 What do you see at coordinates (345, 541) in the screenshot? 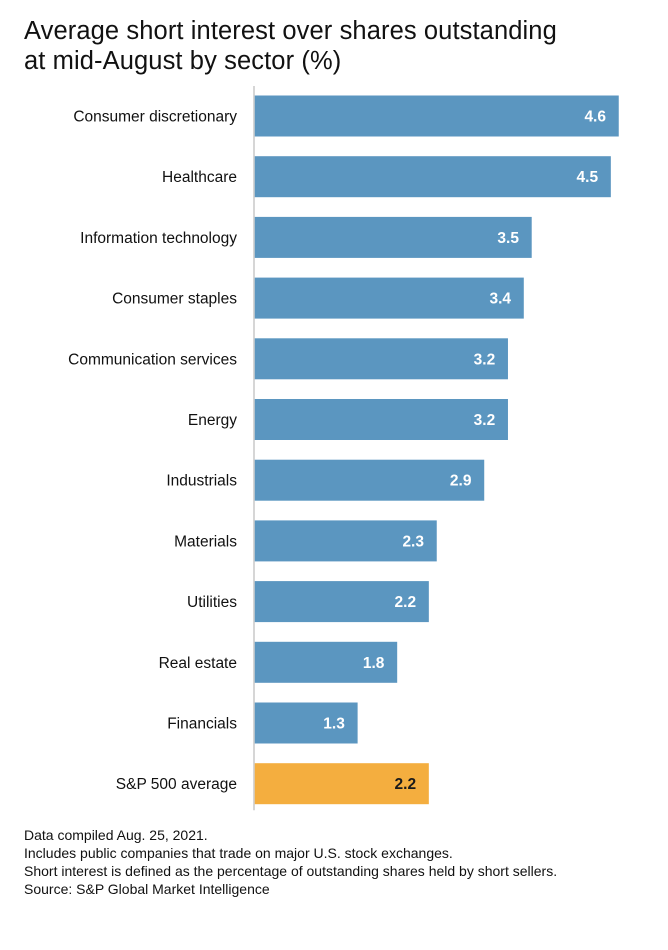
I see `bar-materials` at bounding box center [345, 541].